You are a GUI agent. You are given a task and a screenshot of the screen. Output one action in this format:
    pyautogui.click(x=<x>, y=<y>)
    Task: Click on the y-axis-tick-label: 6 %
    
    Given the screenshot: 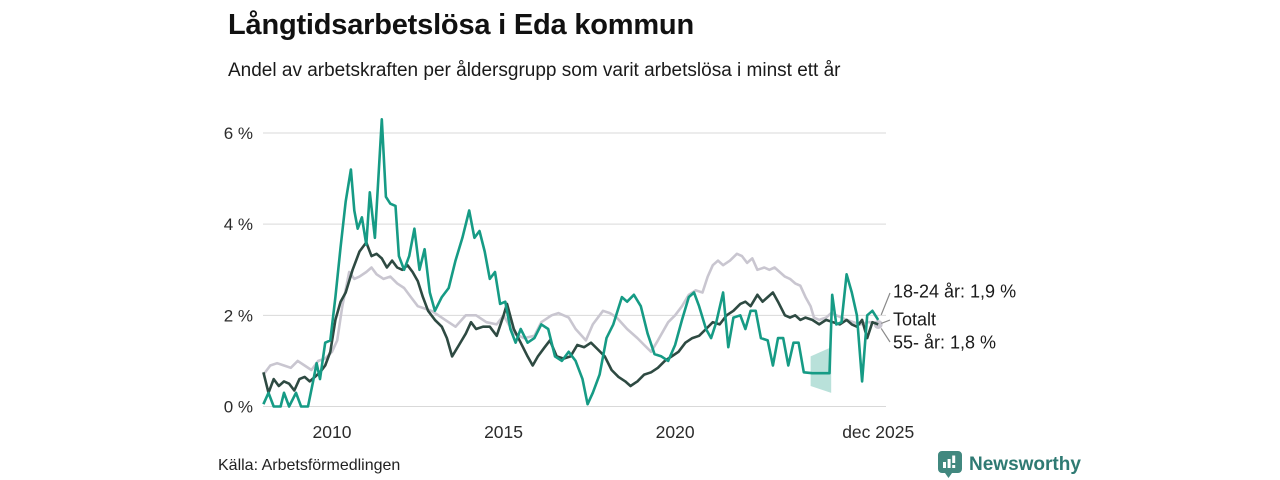 What is the action you would take?
    pyautogui.click(x=238, y=133)
    